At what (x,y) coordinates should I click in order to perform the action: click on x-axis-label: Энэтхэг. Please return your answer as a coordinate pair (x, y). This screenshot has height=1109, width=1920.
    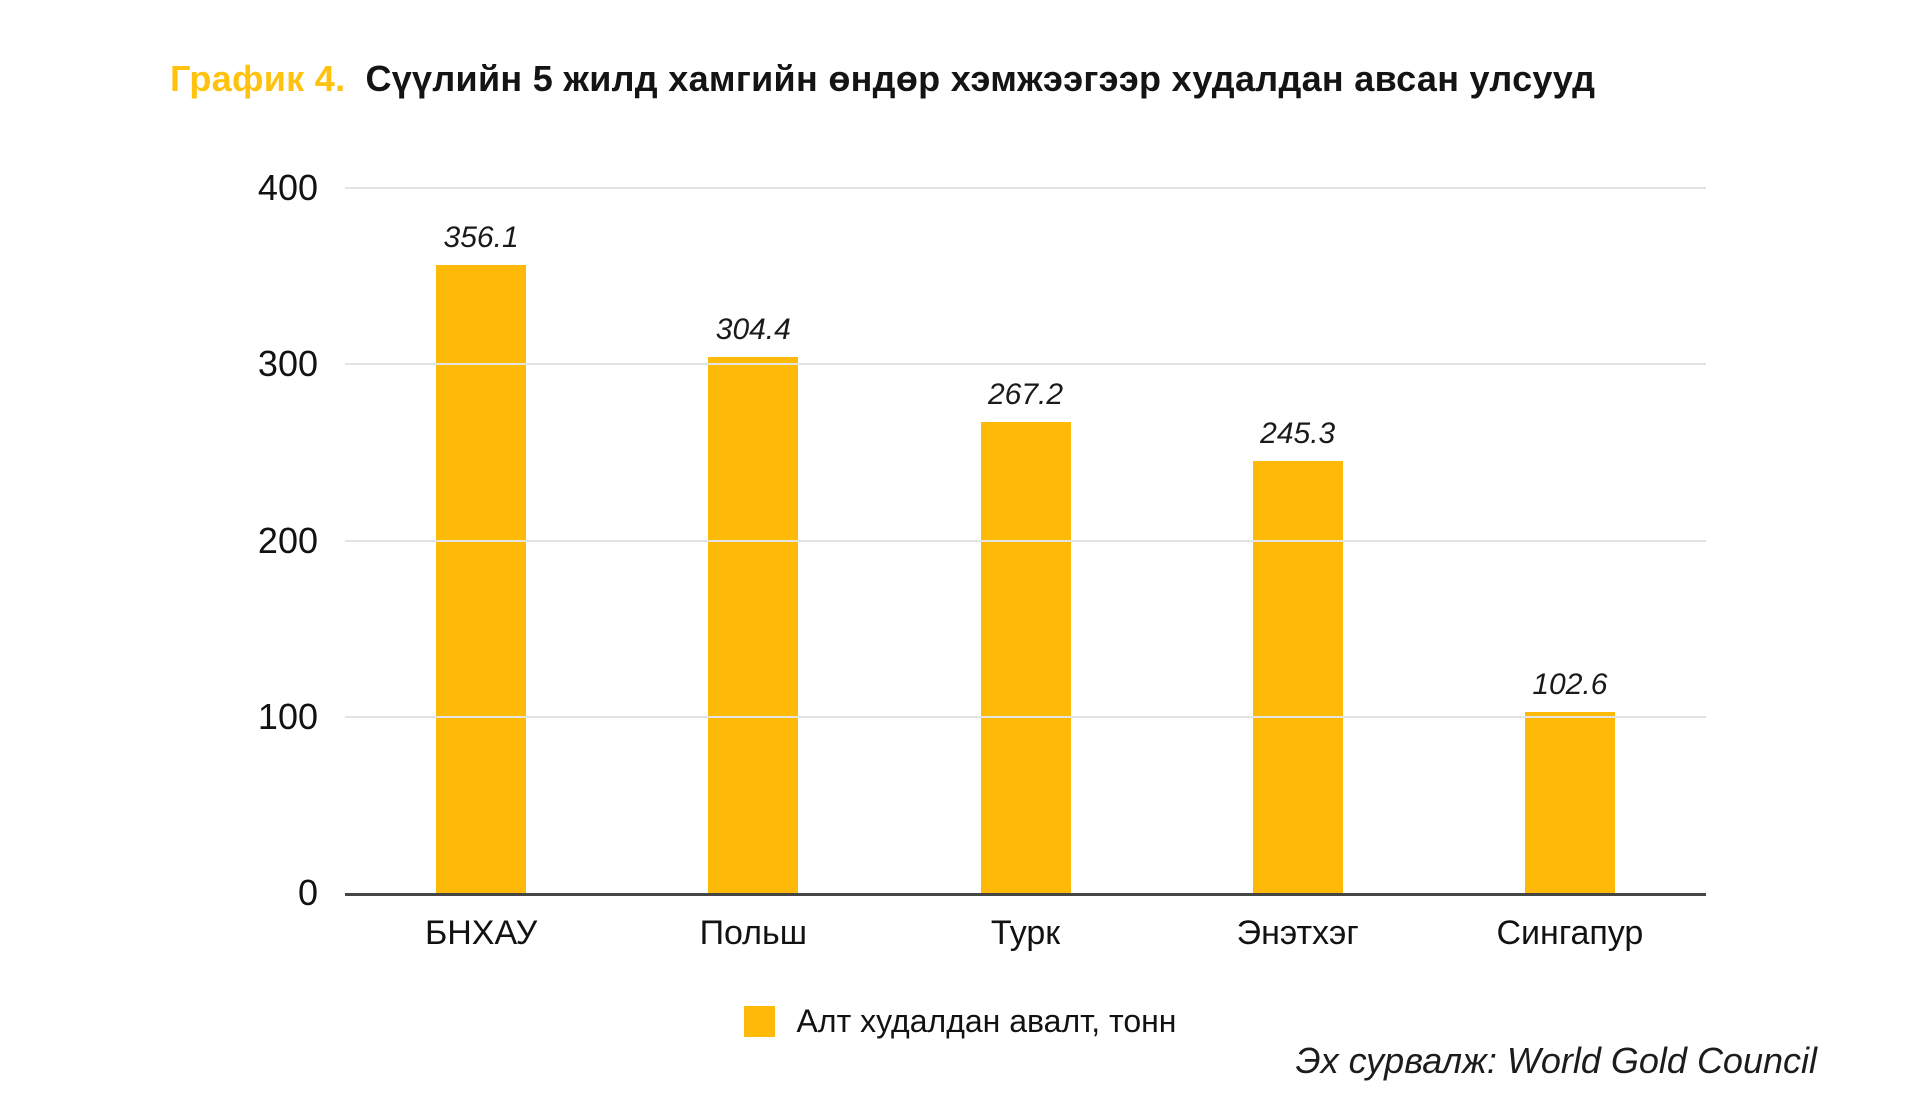
    Looking at the image, I should click on (1297, 933).